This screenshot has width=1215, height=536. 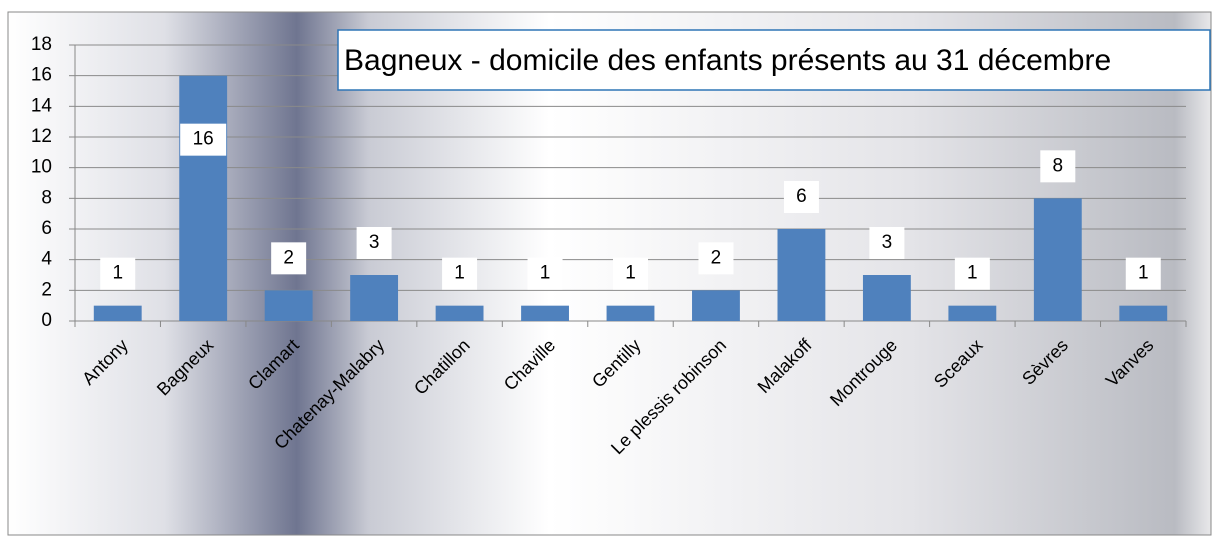 I want to click on y-tick-label: 4, so click(x=46, y=259).